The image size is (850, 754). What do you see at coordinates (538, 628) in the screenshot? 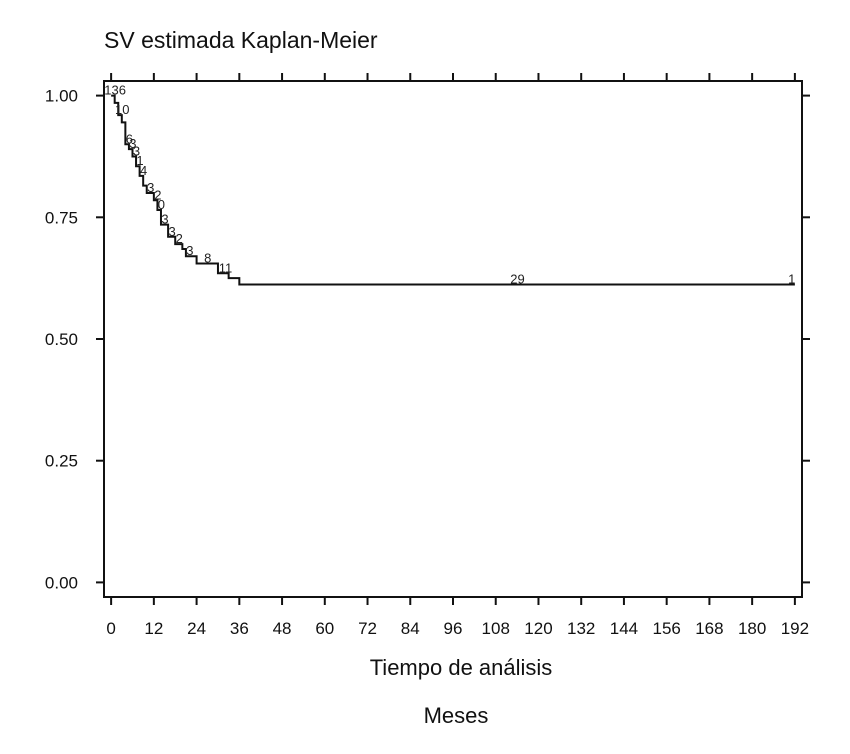
I see `x-tick-label: 120` at bounding box center [538, 628].